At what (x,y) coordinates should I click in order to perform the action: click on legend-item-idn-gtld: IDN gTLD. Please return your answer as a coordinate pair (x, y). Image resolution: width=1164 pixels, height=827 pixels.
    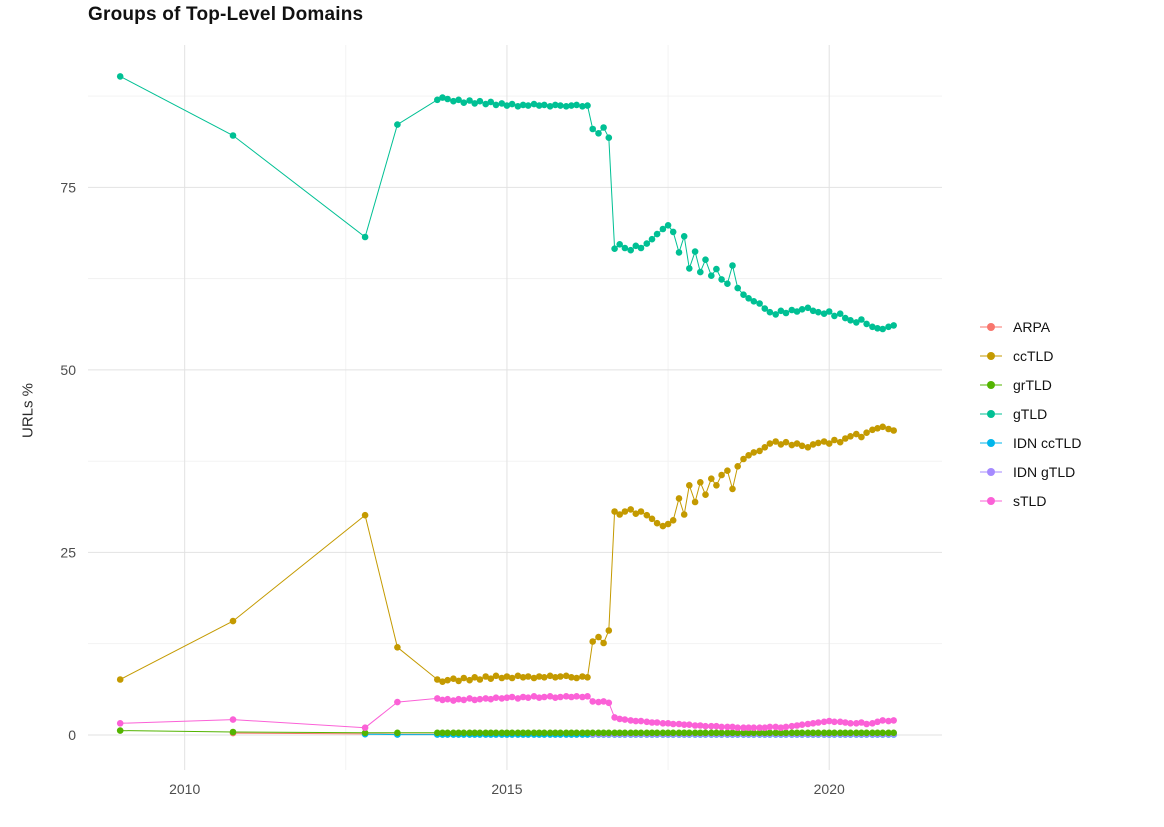
    Looking at the image, I should click on (1029, 471).